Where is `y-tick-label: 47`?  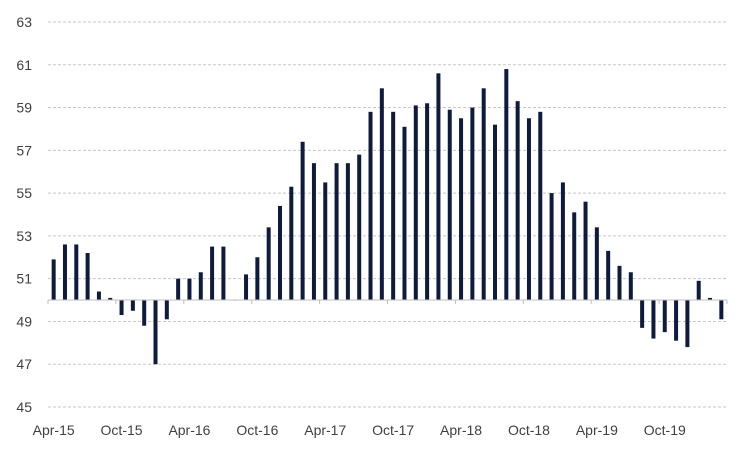
y-tick-label: 47 is located at coordinates (24, 364).